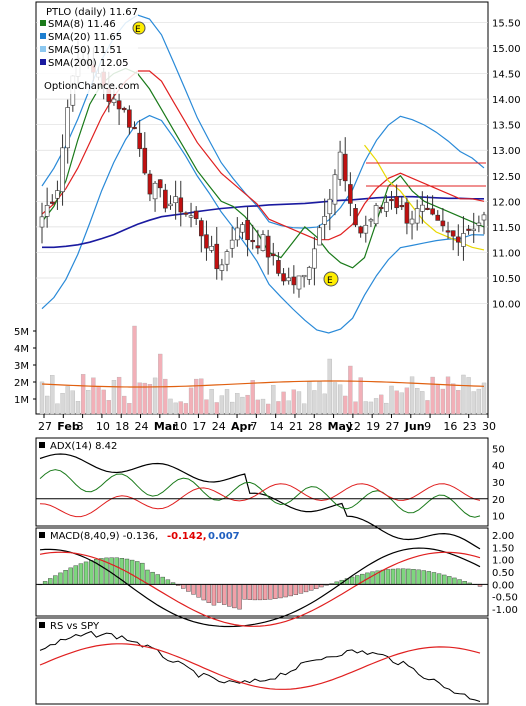 The image size is (526, 706). I want to click on date-tick-label: May, so click(340, 426).